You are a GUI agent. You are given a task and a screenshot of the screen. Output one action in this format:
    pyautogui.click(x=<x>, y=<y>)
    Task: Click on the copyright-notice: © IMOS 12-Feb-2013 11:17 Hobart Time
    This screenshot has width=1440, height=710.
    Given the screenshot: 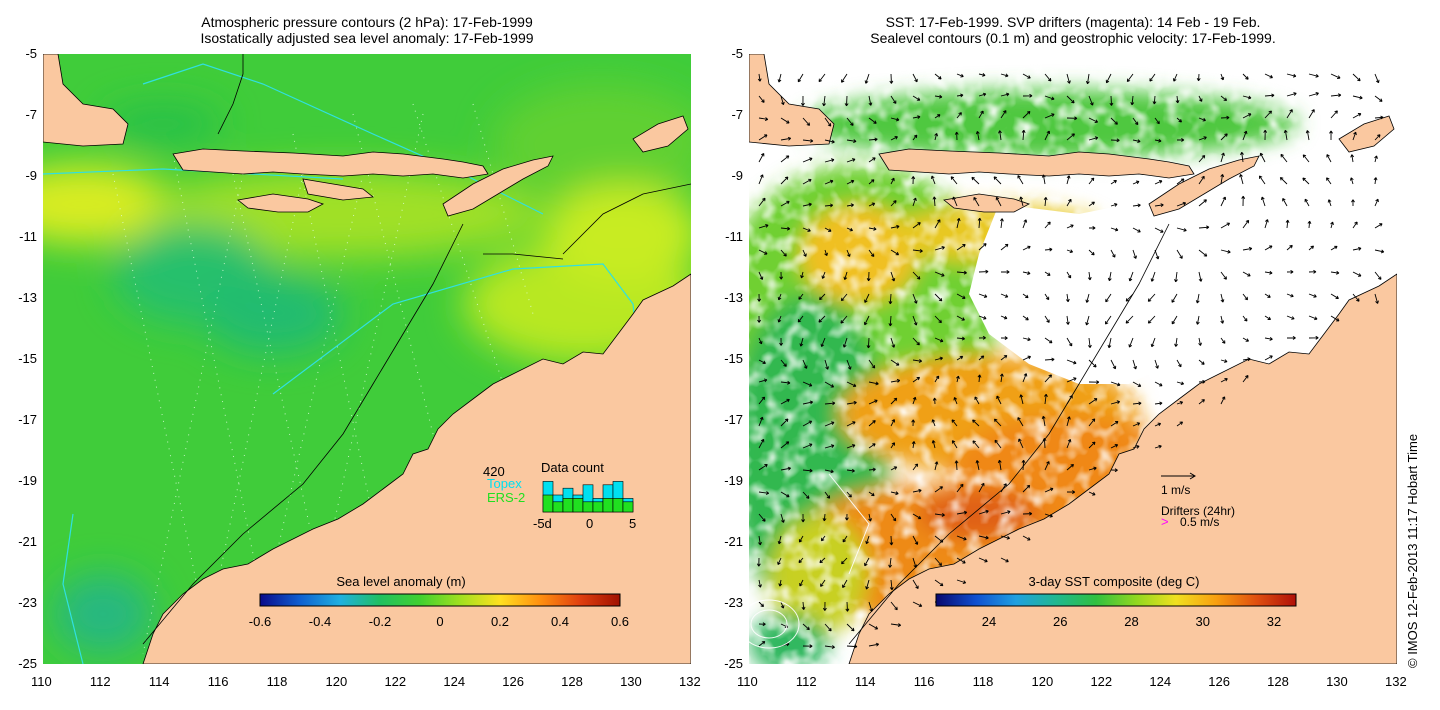 What is the action you would take?
    pyautogui.click(x=1412, y=550)
    